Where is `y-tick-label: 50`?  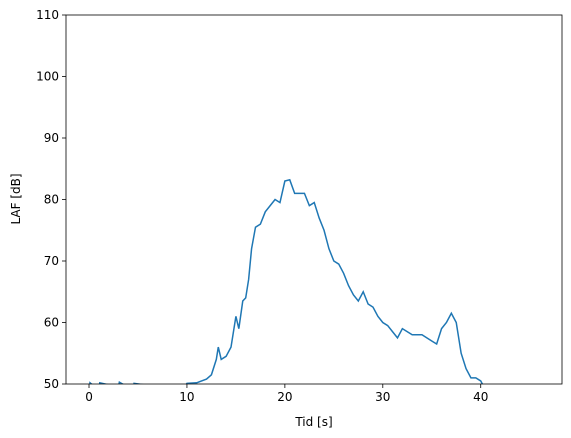
y-tick-label: 50 is located at coordinates (51, 384).